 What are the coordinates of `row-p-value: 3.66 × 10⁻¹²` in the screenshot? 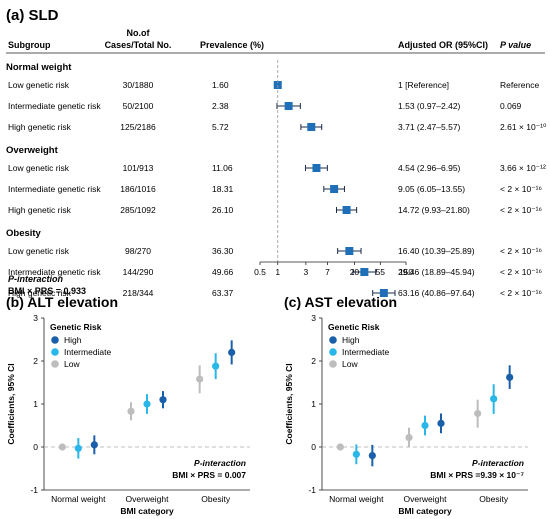 It's located at (523, 168).